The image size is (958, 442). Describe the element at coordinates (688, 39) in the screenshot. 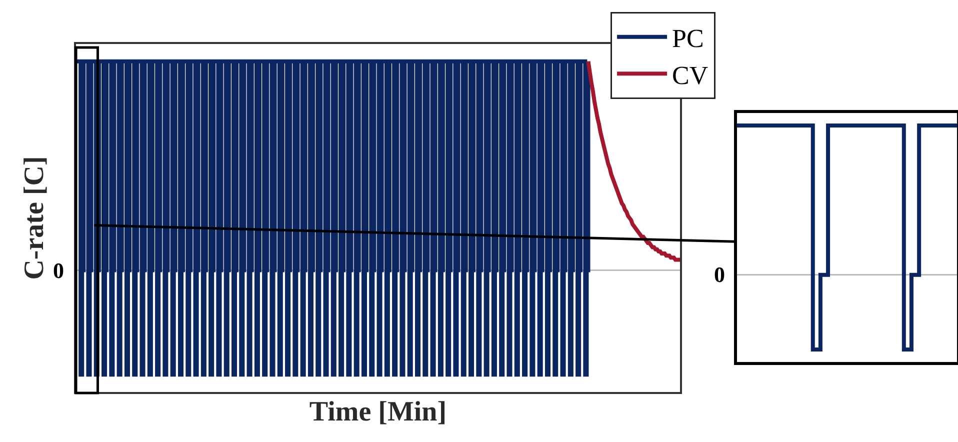

I see `legend-label: PC` at that location.